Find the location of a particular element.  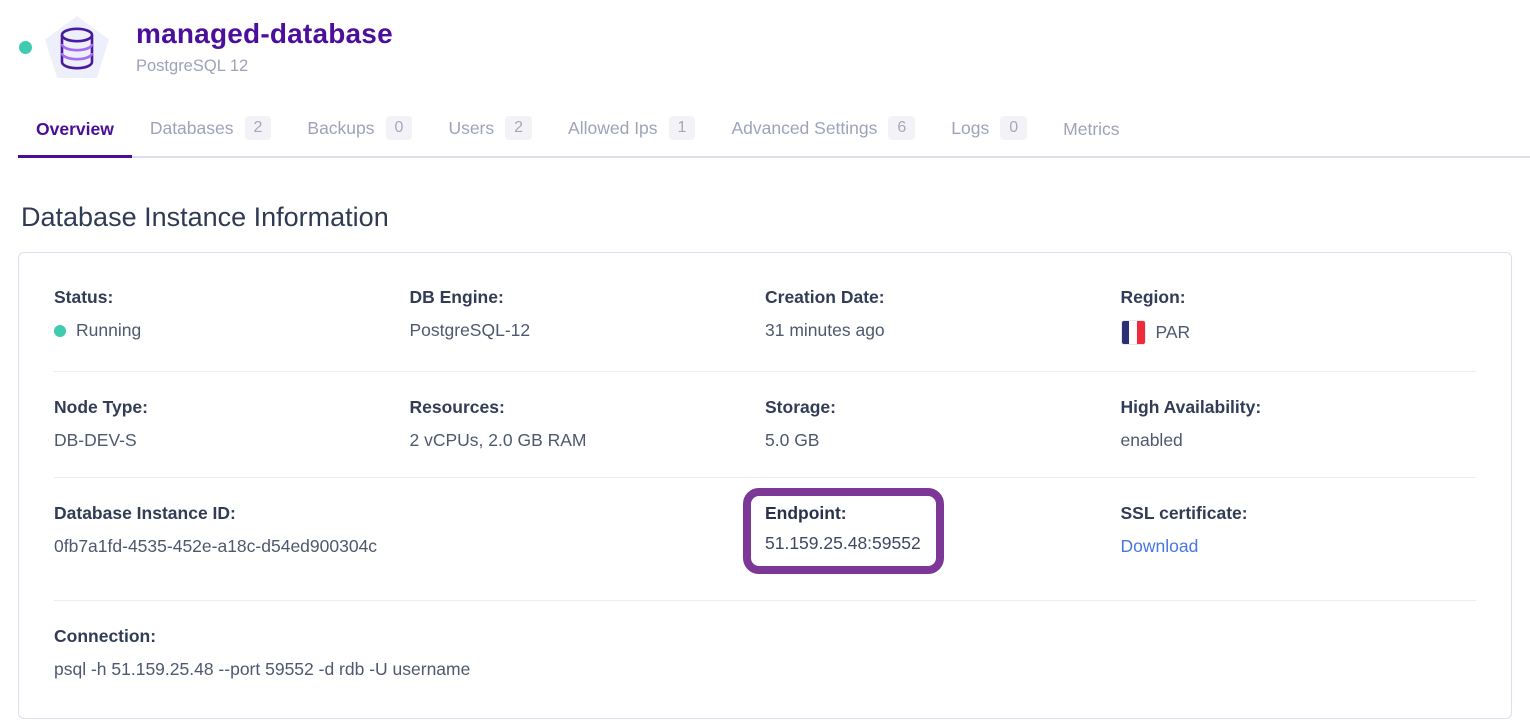

field-storage: Storage: 5.0 GB is located at coordinates (943, 424).